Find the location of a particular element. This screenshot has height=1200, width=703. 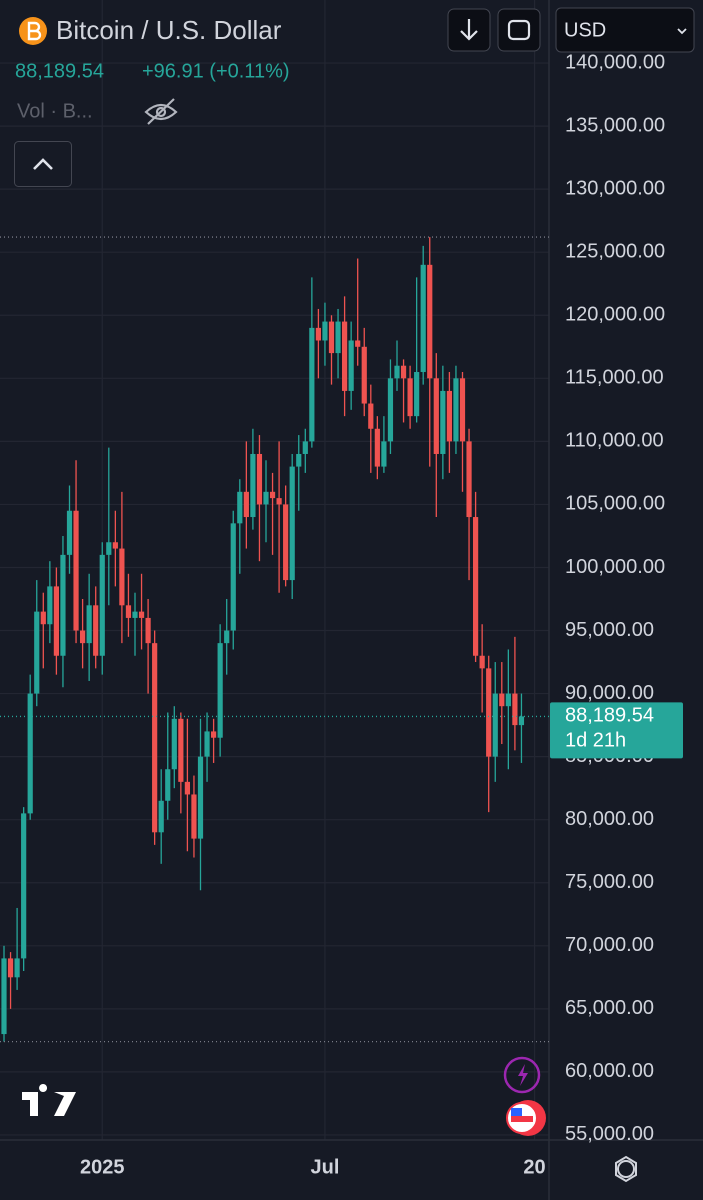

y-tick-label: 65,000.00 is located at coordinates (609, 1008).